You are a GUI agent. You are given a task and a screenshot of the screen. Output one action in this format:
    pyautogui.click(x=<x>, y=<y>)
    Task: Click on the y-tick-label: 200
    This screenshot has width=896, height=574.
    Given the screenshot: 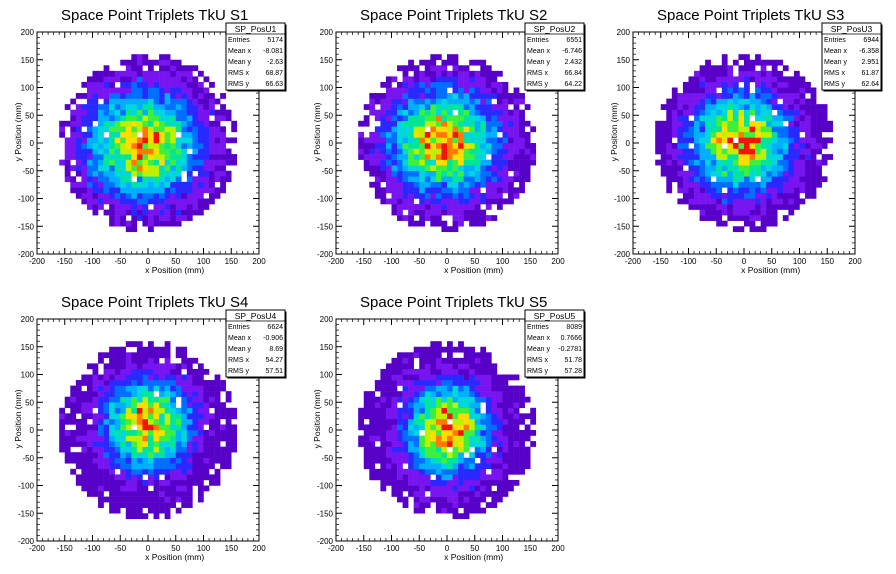 What is the action you would take?
    pyautogui.click(x=327, y=319)
    